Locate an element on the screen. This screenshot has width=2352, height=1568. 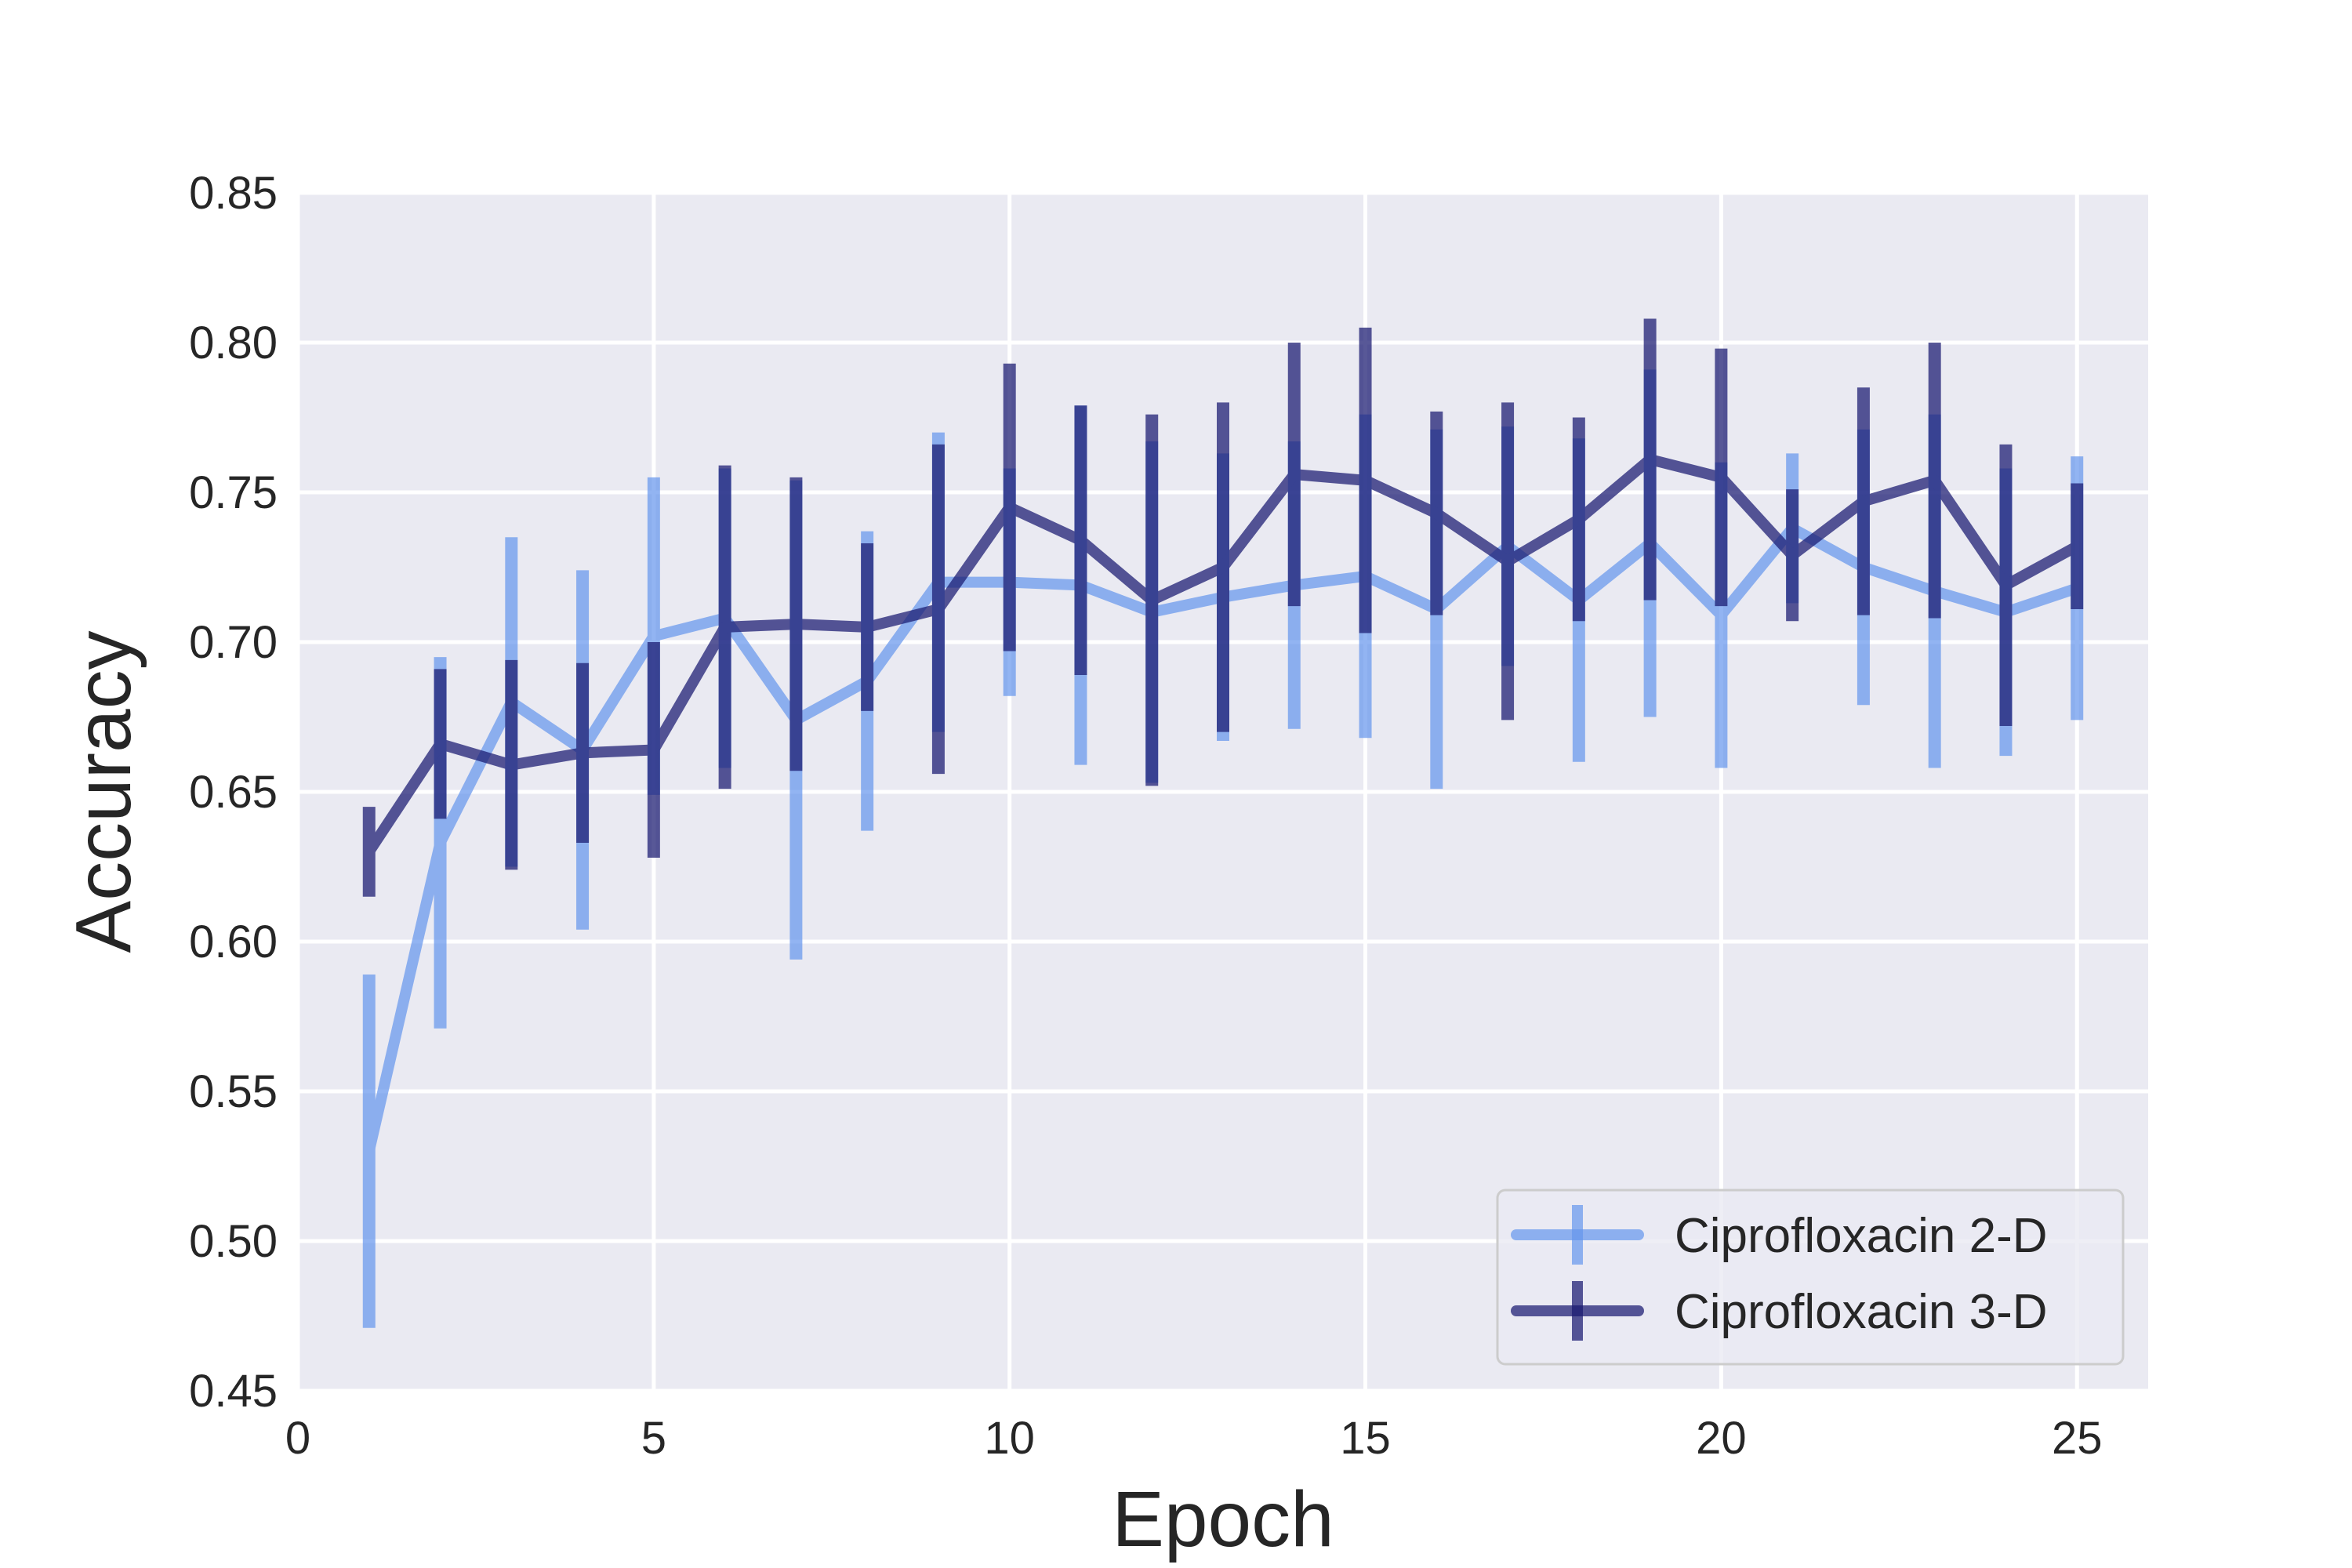
legend: Ciprofloxacin 2-D Ciprofloxacin 3-D is located at coordinates (1810, 1277).